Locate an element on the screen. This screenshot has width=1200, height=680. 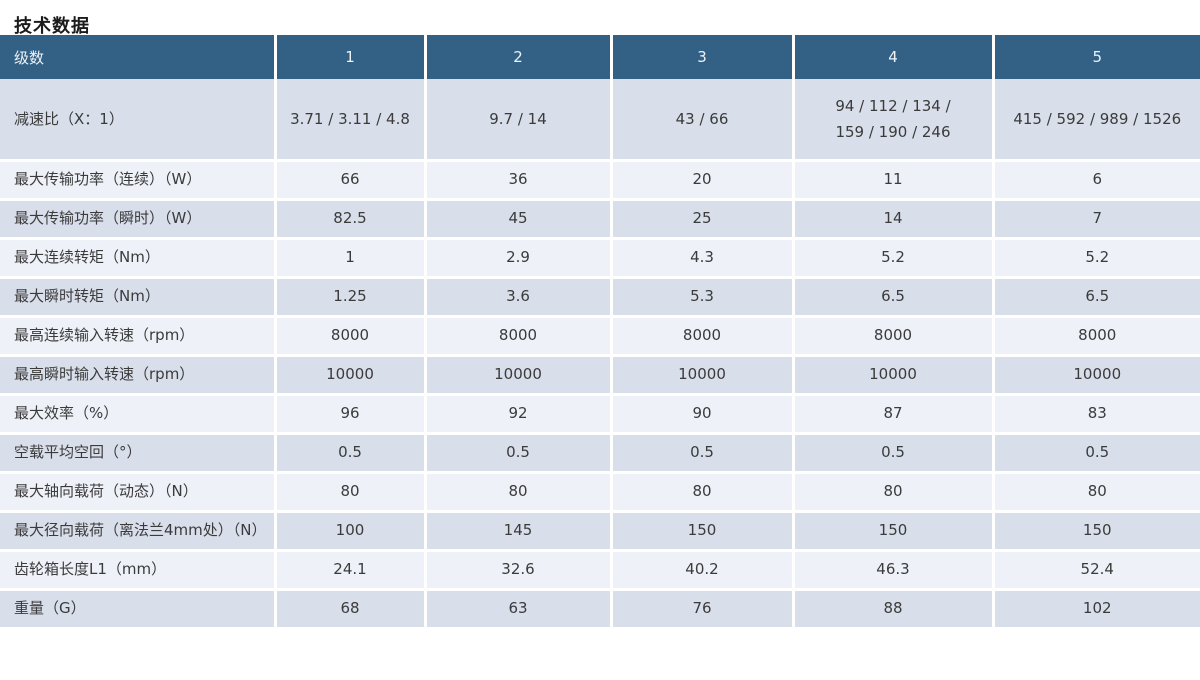
row-label: 最大轴向载荷（动态）（N） is located at coordinates (138, 492).